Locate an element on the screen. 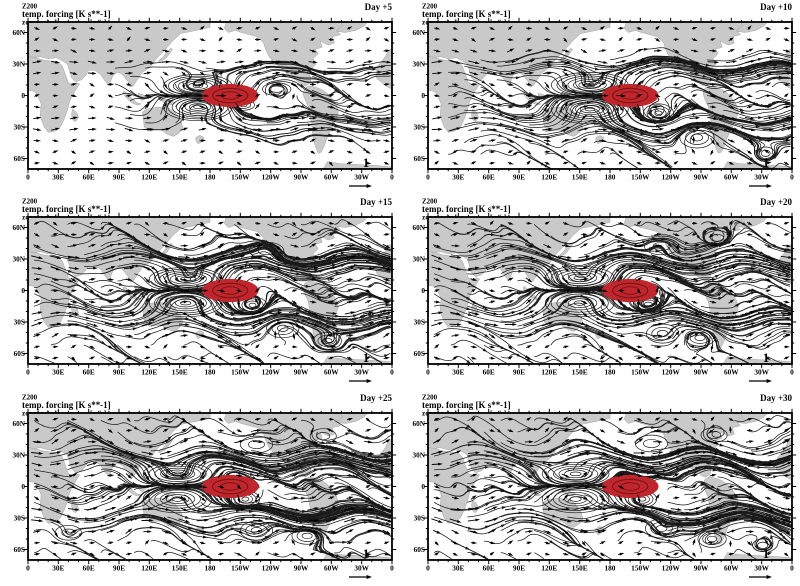  tick-marks is located at coordinates (610, 291).